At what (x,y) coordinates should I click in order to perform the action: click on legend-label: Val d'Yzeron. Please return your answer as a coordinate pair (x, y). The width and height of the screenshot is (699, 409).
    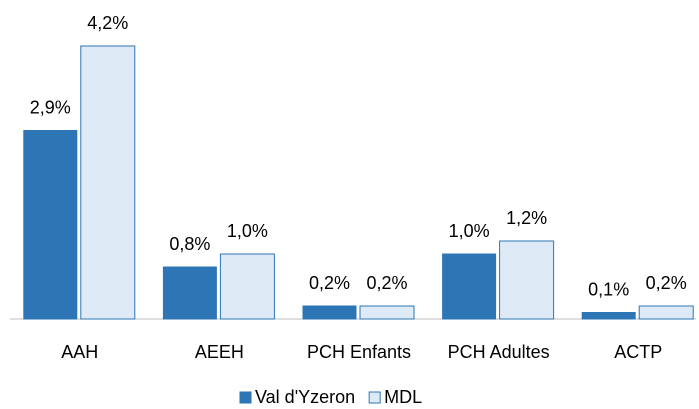
    Looking at the image, I should click on (305, 397).